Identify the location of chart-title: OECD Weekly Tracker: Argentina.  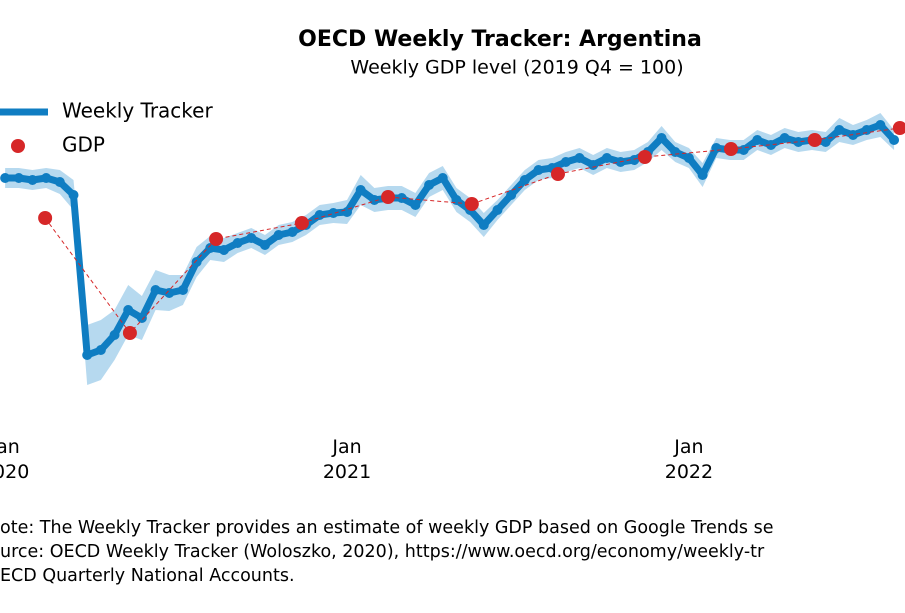
(500, 39).